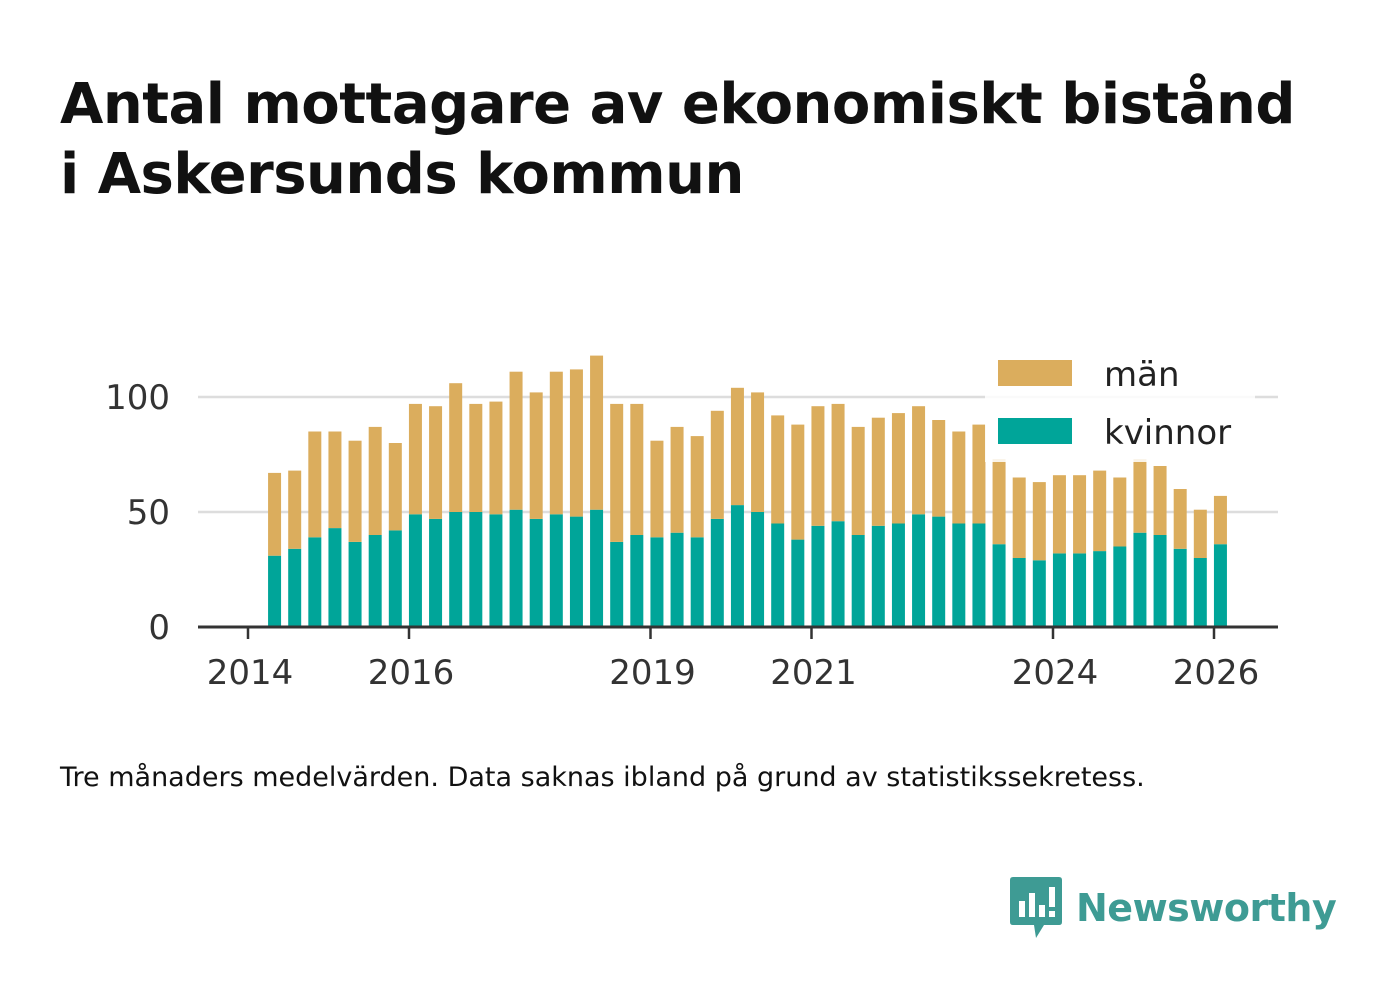 The image size is (1382, 999). What do you see at coordinates (1055, 673) in the screenshot?
I see `x-tick-label: 2024` at bounding box center [1055, 673].